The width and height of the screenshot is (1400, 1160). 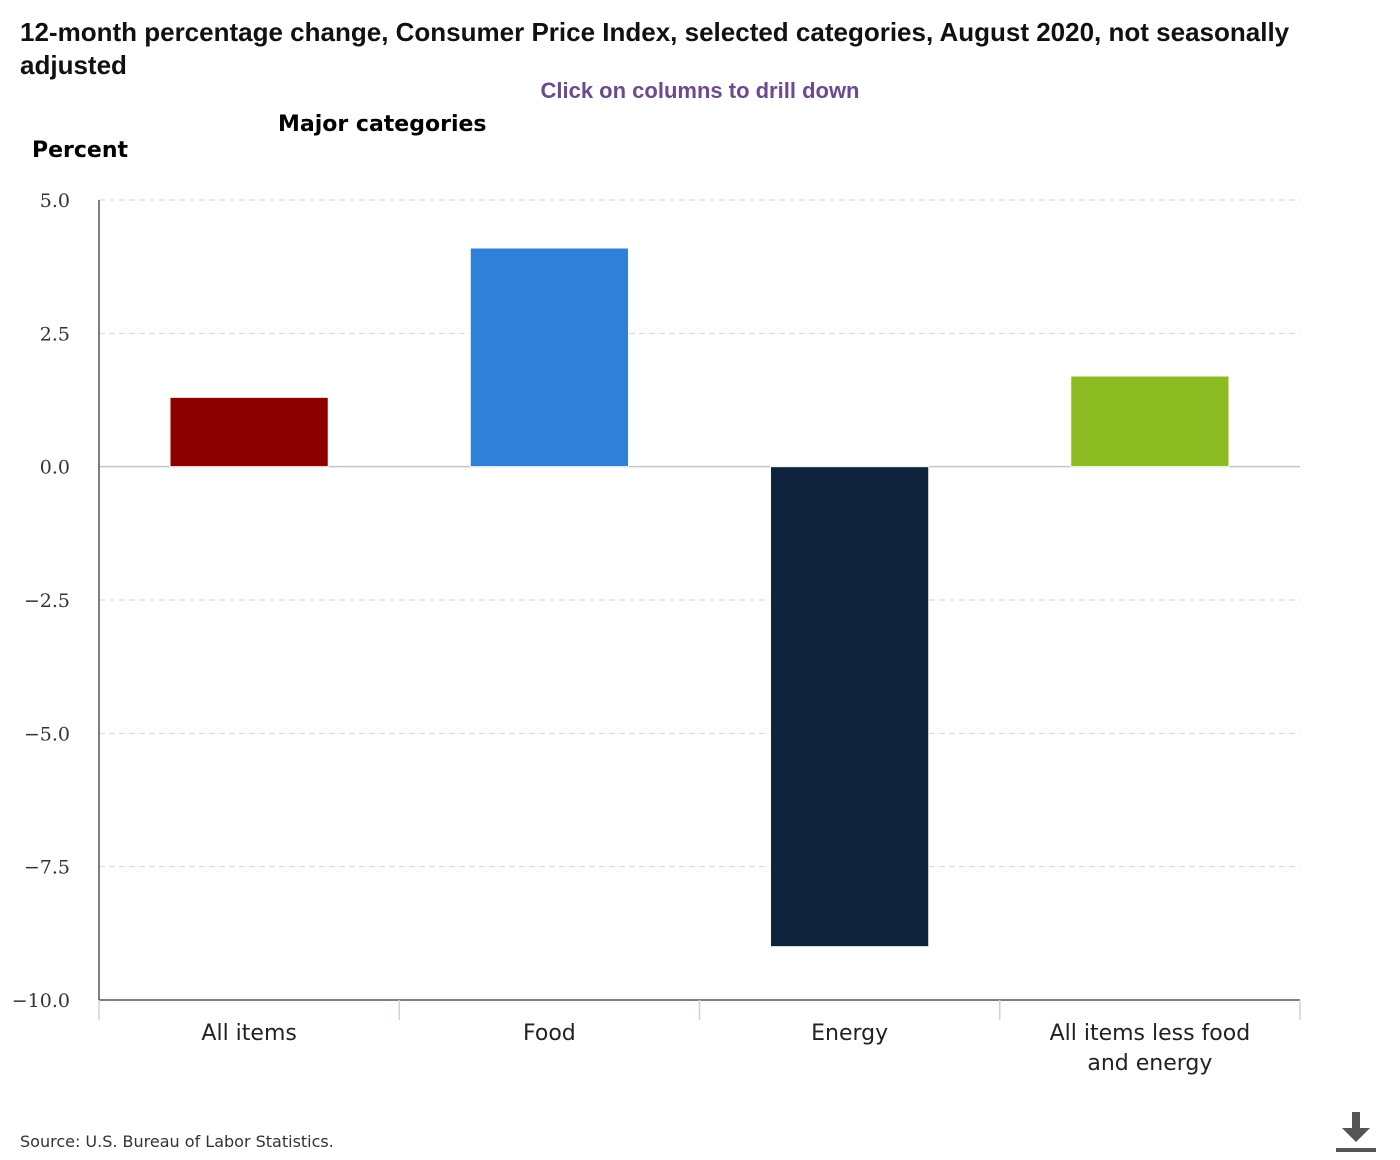 What do you see at coordinates (849, 1033) in the screenshot?
I see `x-tick-label: Energy` at bounding box center [849, 1033].